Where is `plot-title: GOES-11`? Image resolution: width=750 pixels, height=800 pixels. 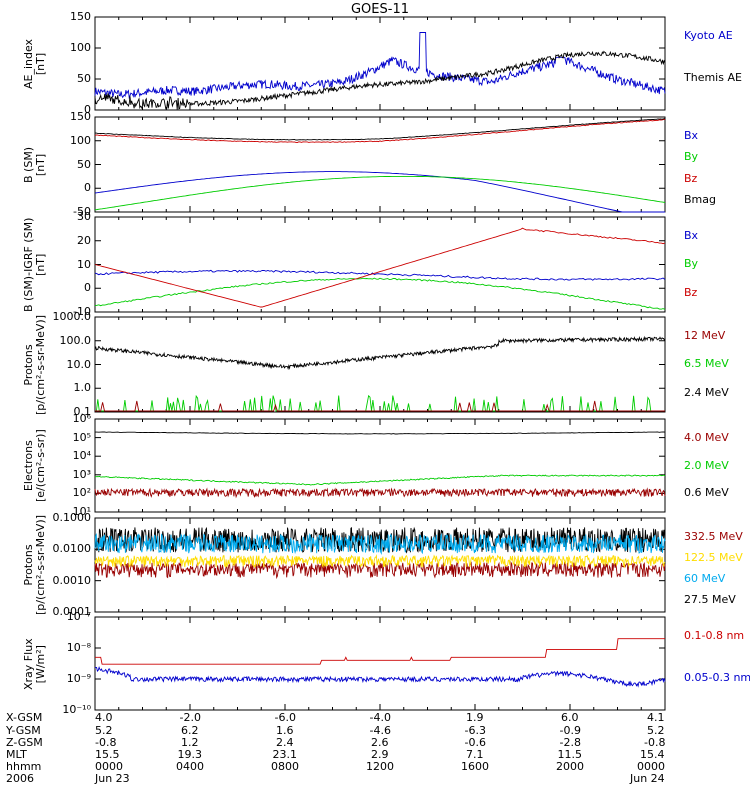 plot-title: GOES-11 is located at coordinates (379, 9).